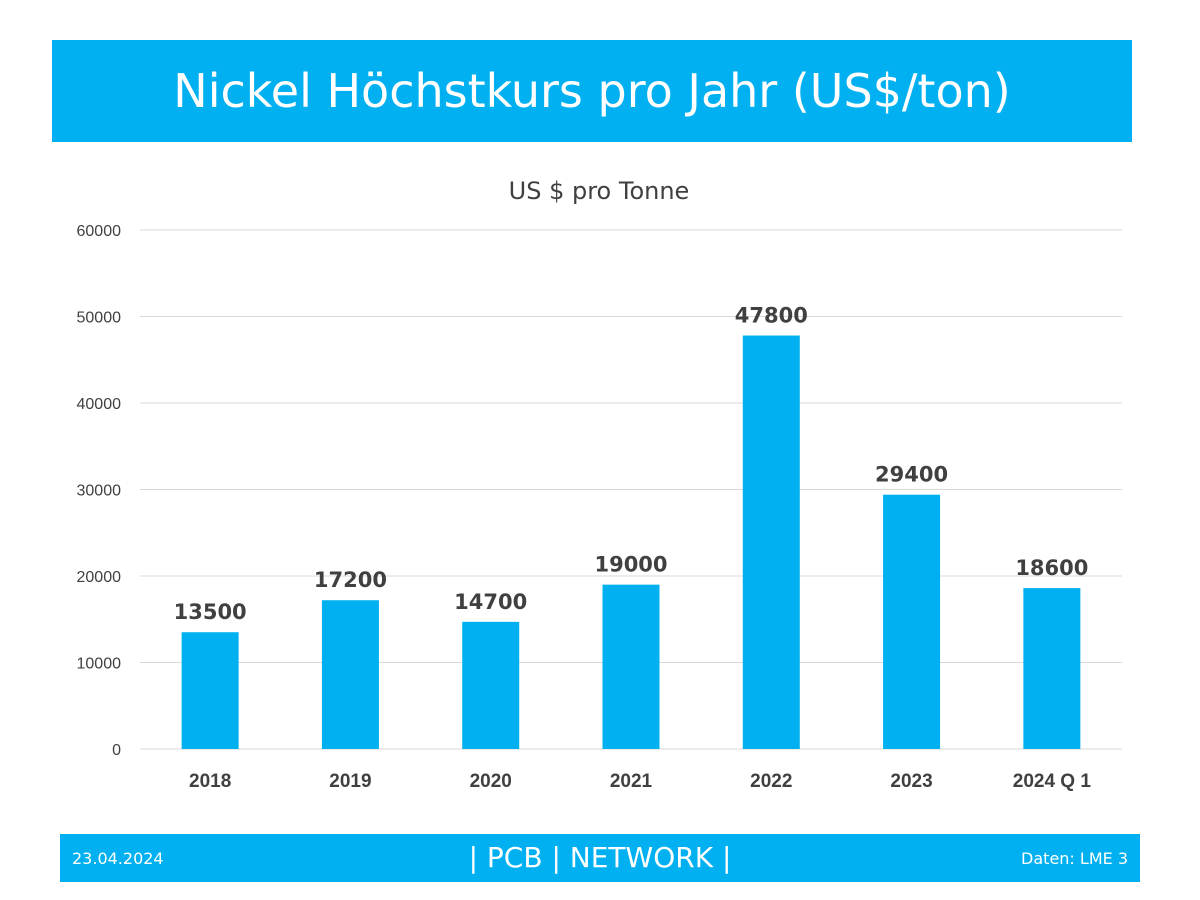 This screenshot has height=900, width=1200. What do you see at coordinates (210, 612) in the screenshot?
I see `data-label: 13500` at bounding box center [210, 612].